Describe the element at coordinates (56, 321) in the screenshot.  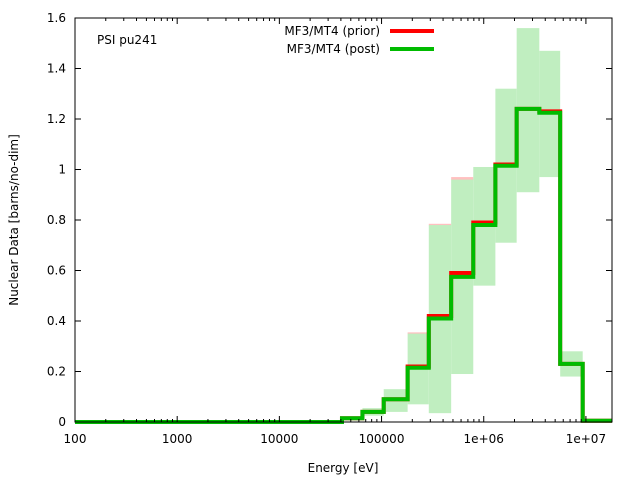
I see `y-tick-label: 0.4` at that location.